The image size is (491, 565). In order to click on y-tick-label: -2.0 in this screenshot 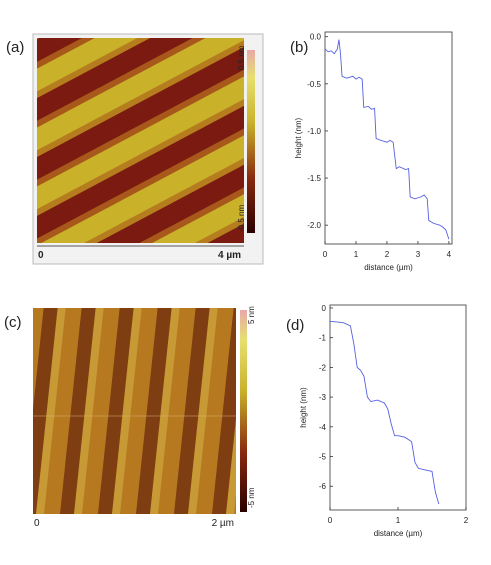, I will do `click(314, 225)`.